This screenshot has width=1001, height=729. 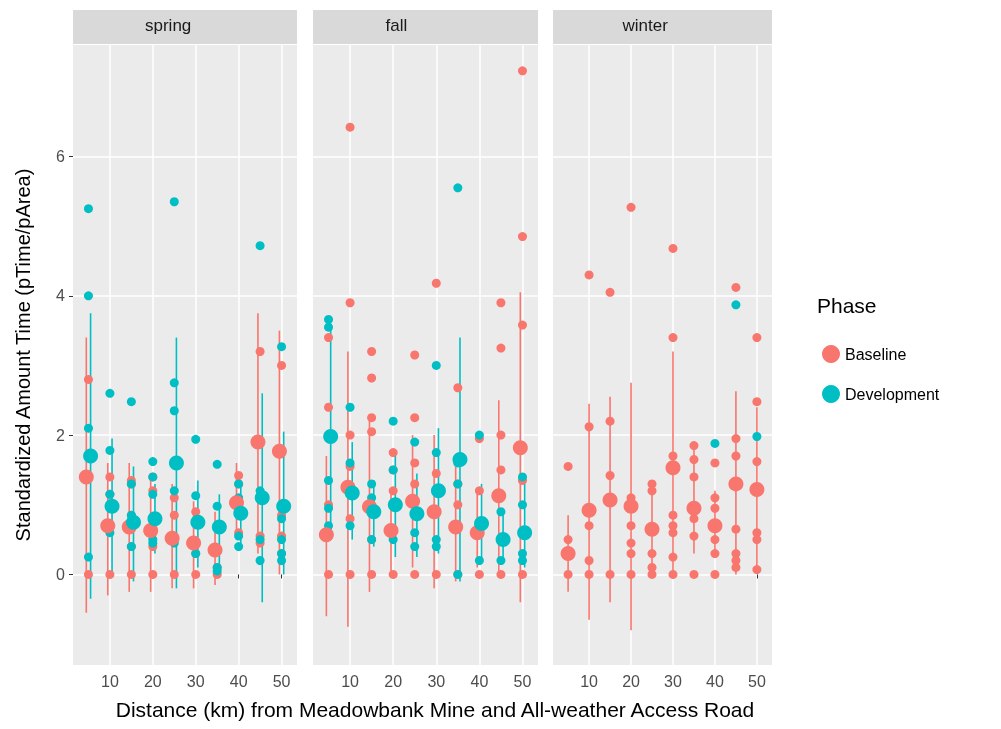 I want to click on legend-label: Baseline, so click(x=876, y=354).